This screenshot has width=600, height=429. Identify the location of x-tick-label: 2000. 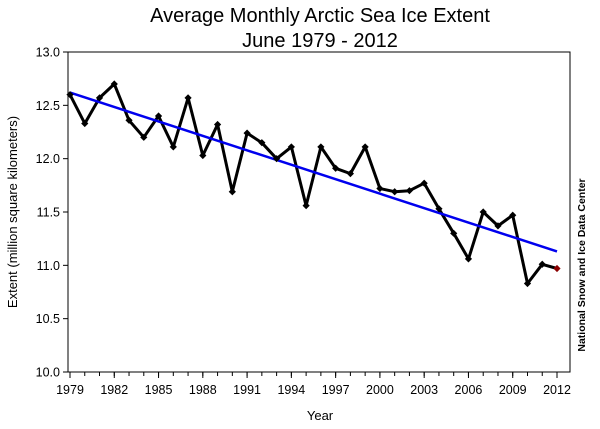
(380, 390).